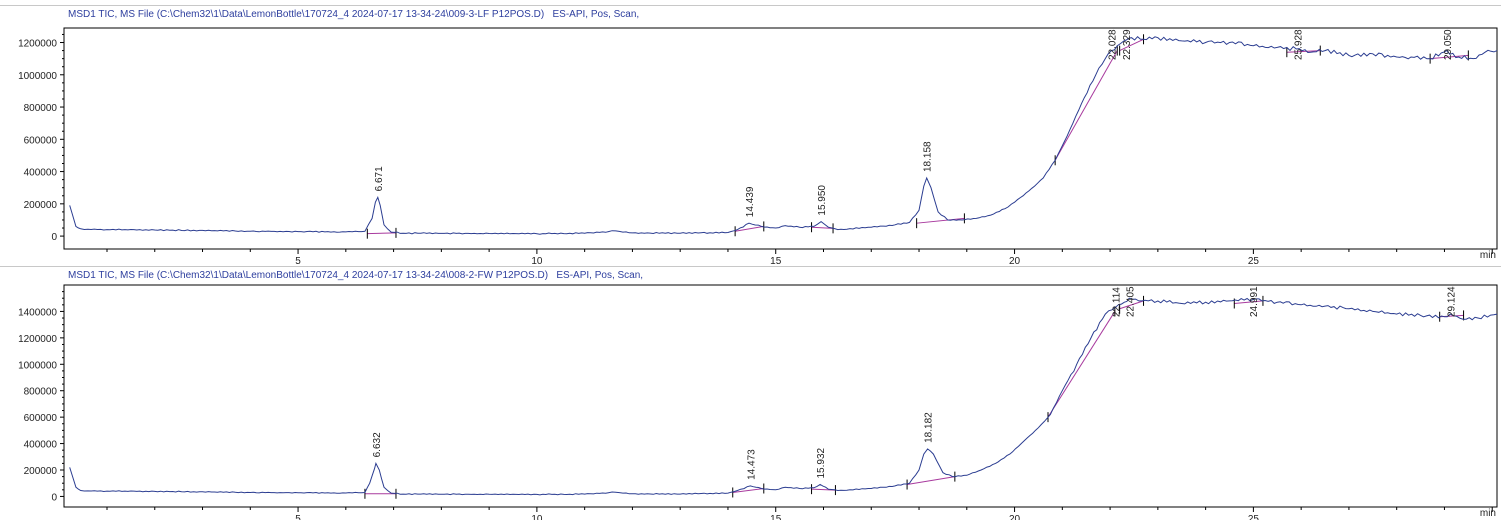 The height and width of the screenshot is (520, 1501). What do you see at coordinates (1451, 301) in the screenshot?
I see `peak-retention-label: 29.124` at bounding box center [1451, 301].